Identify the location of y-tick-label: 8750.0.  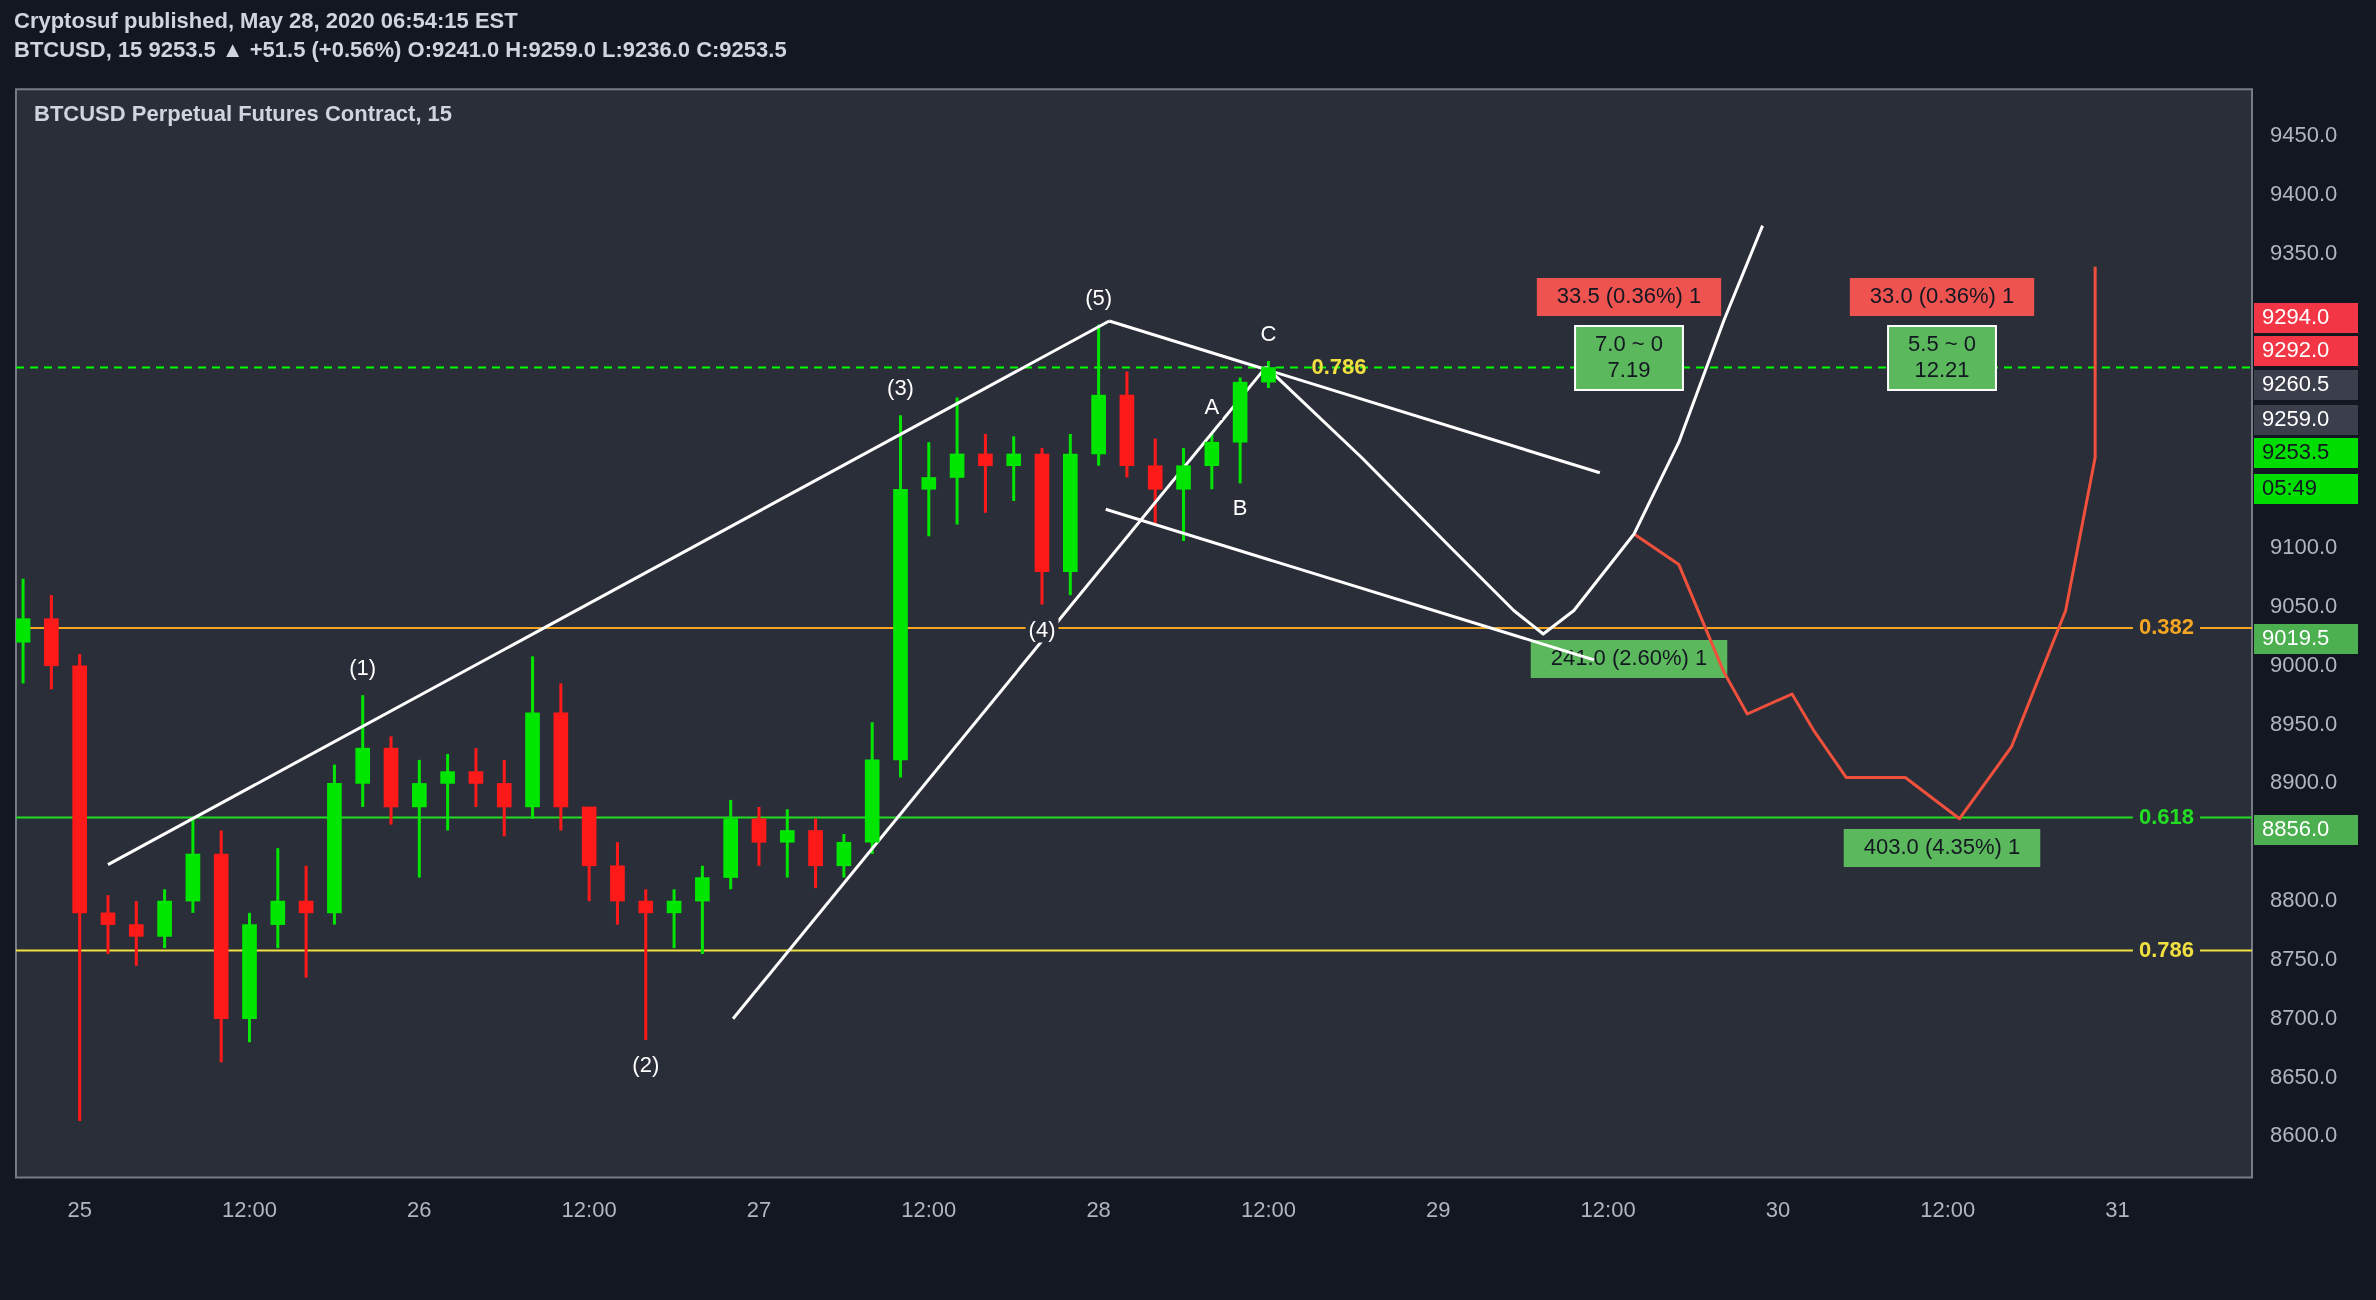
(2304, 958).